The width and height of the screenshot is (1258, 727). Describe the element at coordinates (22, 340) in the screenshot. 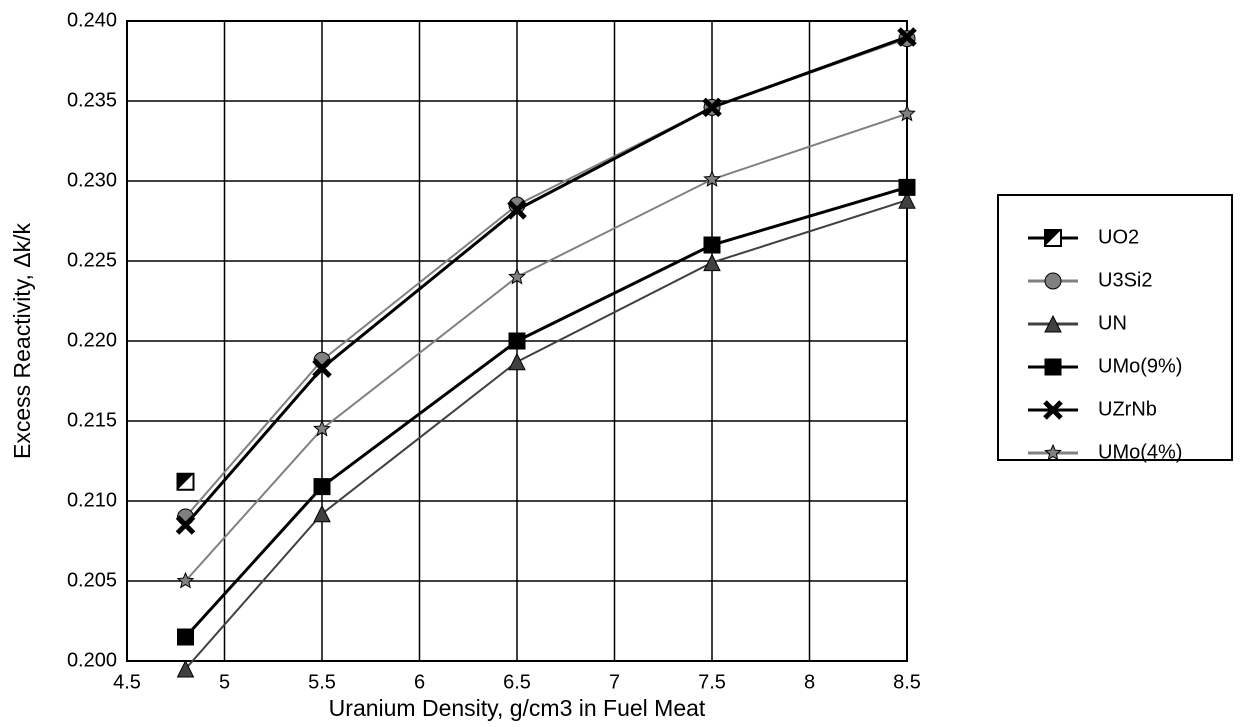

I see `y-axis-label: Excess Reactivity, Δk/k` at that location.